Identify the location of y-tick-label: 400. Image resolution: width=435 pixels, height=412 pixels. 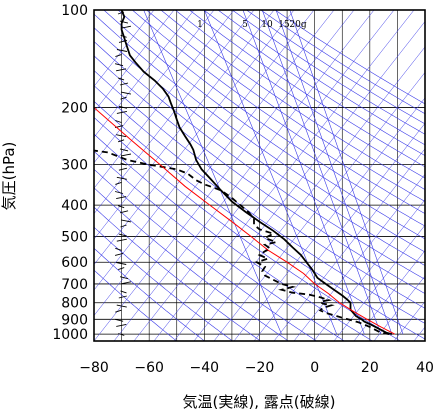
(74, 206).